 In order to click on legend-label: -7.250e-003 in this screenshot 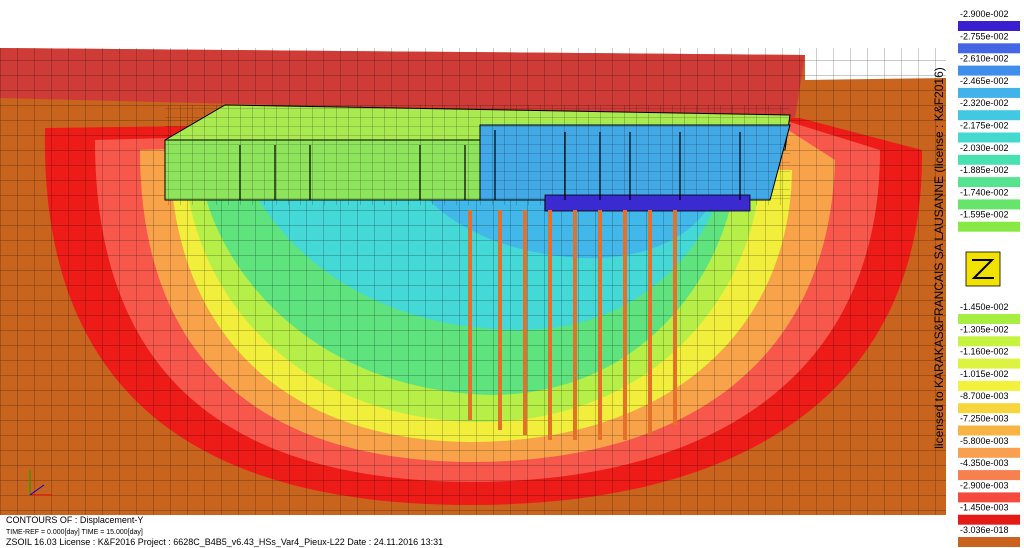, I will do `click(984, 419)`.